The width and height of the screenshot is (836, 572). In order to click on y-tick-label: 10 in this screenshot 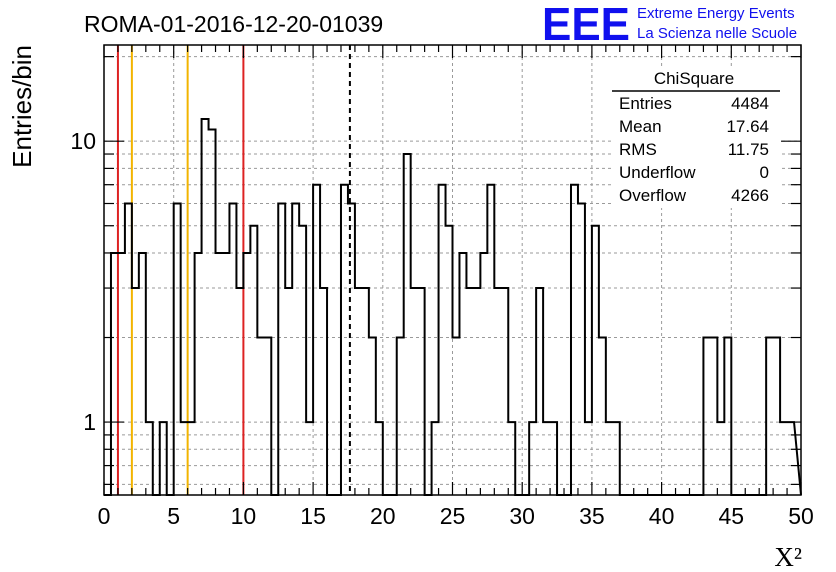, I will do `click(83, 141)`.